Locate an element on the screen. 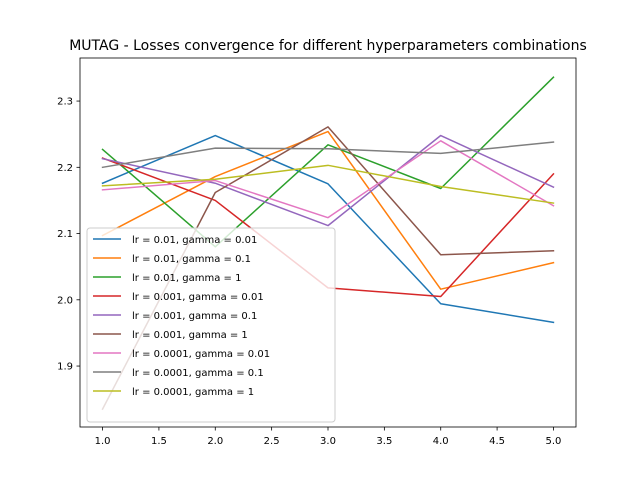  legend-entry-label: lr = 0.01, gamma = 0.1 is located at coordinates (191, 259).